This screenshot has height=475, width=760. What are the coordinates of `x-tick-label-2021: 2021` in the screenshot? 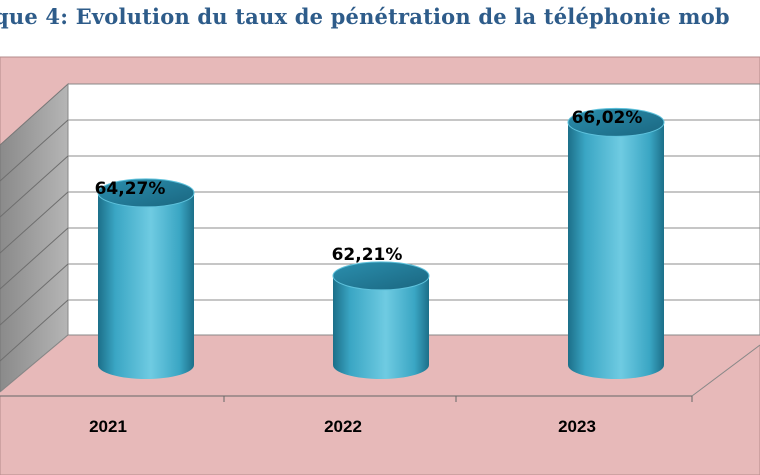 It's located at (108, 426).